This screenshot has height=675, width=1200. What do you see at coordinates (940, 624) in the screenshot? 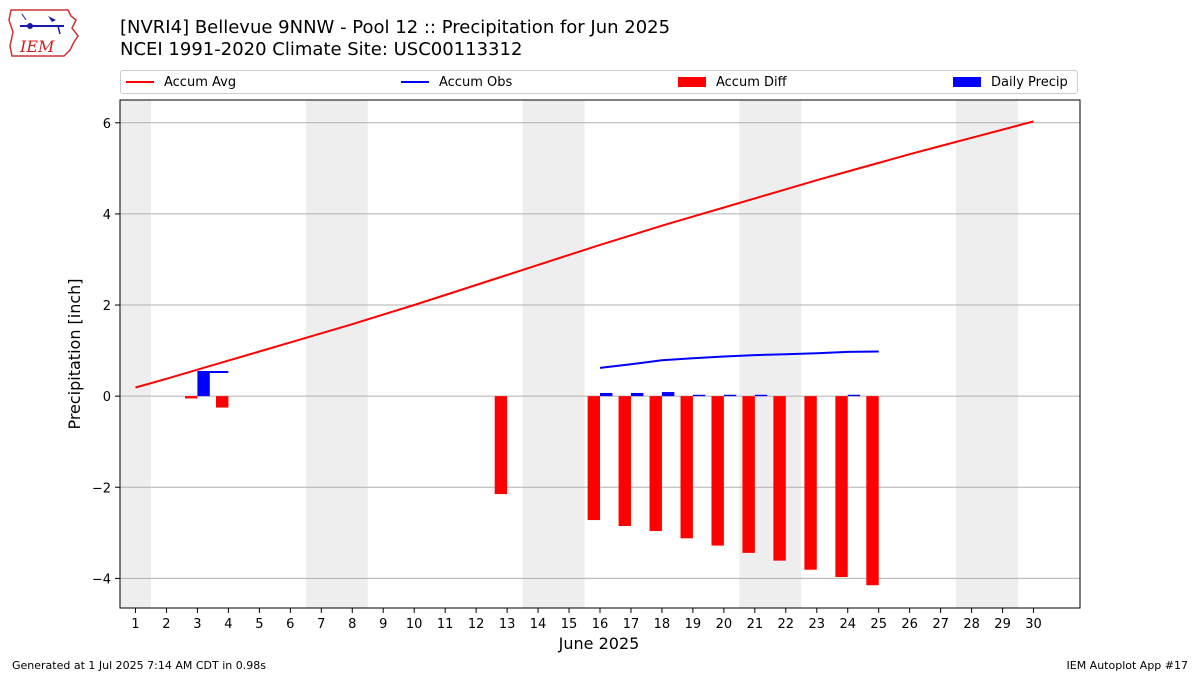
I see `x-tick-label: 27` at bounding box center [940, 624].